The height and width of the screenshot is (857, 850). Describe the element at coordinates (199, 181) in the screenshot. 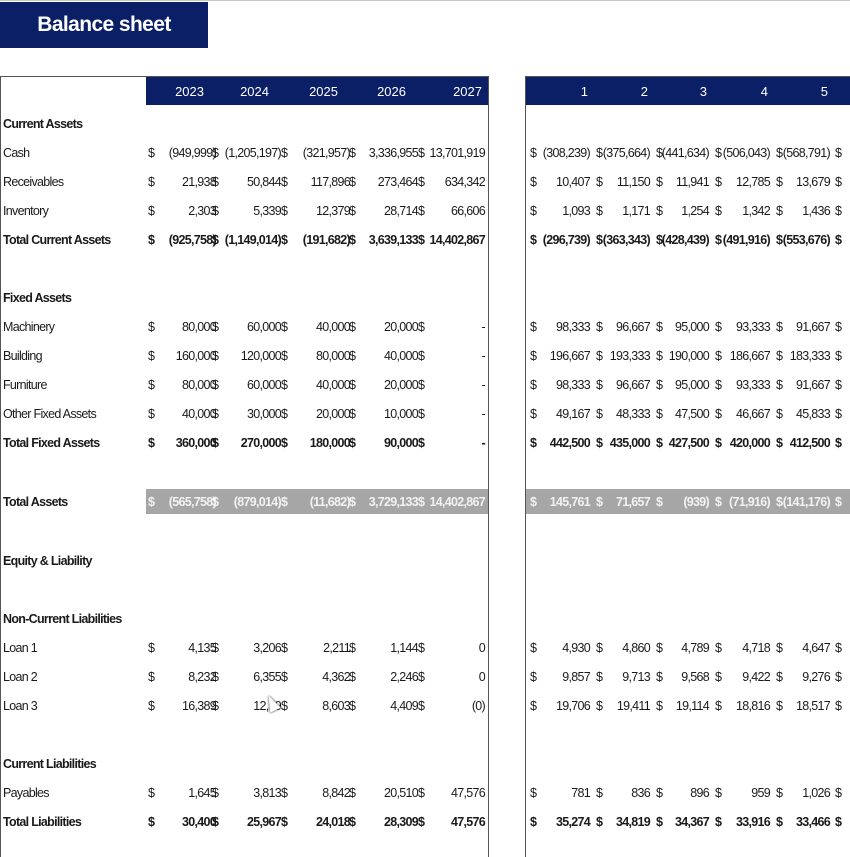

I see `value-cell: 21,938` at that location.